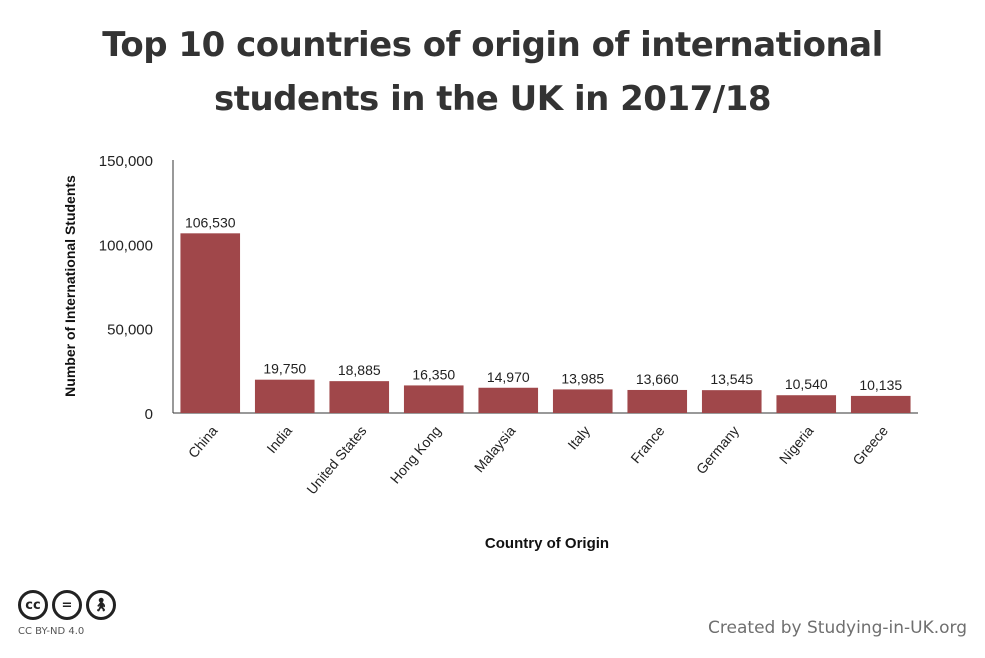  What do you see at coordinates (508, 377) in the screenshot?
I see `bar-value-label: 14,970` at bounding box center [508, 377].